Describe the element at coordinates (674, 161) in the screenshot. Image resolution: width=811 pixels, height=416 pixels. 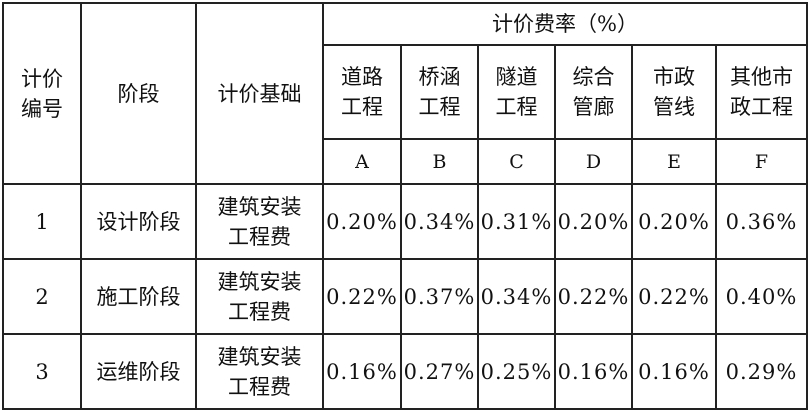
I see `header-column-letter: E` at that location.